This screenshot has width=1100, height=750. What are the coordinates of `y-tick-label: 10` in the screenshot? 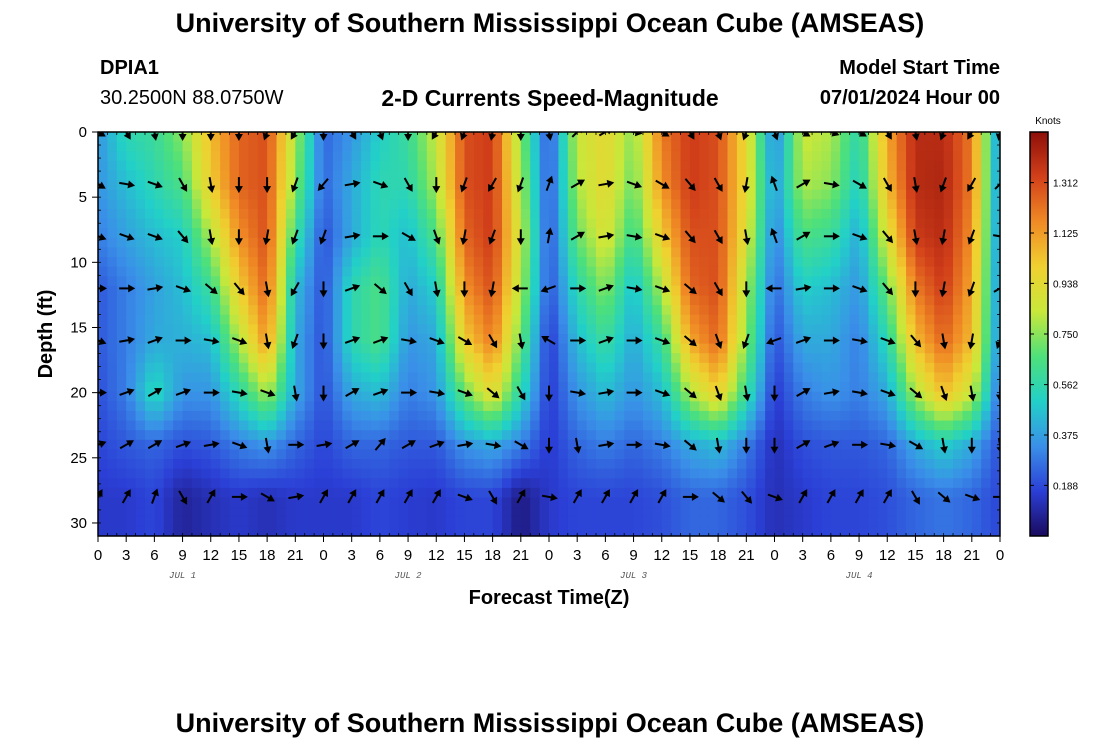 It's located at (78, 262).